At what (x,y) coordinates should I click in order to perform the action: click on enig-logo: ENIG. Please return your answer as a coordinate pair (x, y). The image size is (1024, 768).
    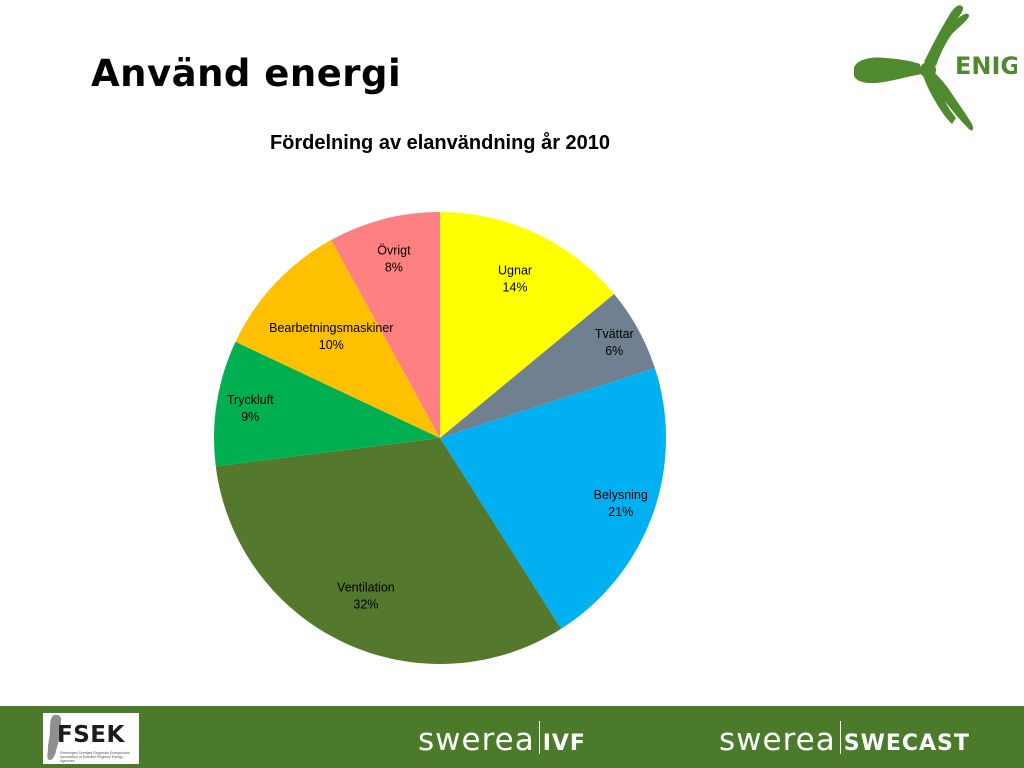
    Looking at the image, I should click on (935, 68).